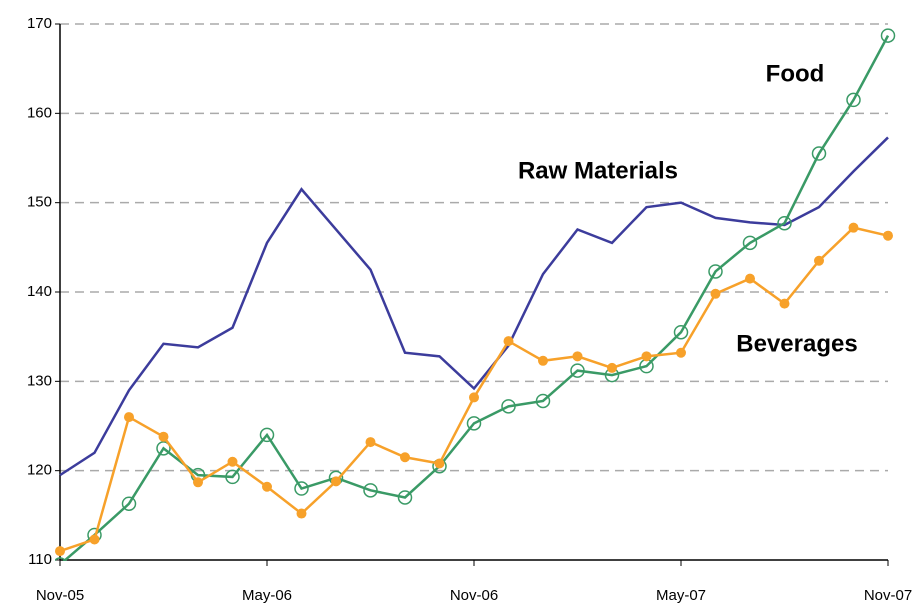  Describe the element at coordinates (60, 595) in the screenshot. I see `x-tick-label: Nov-05` at that location.